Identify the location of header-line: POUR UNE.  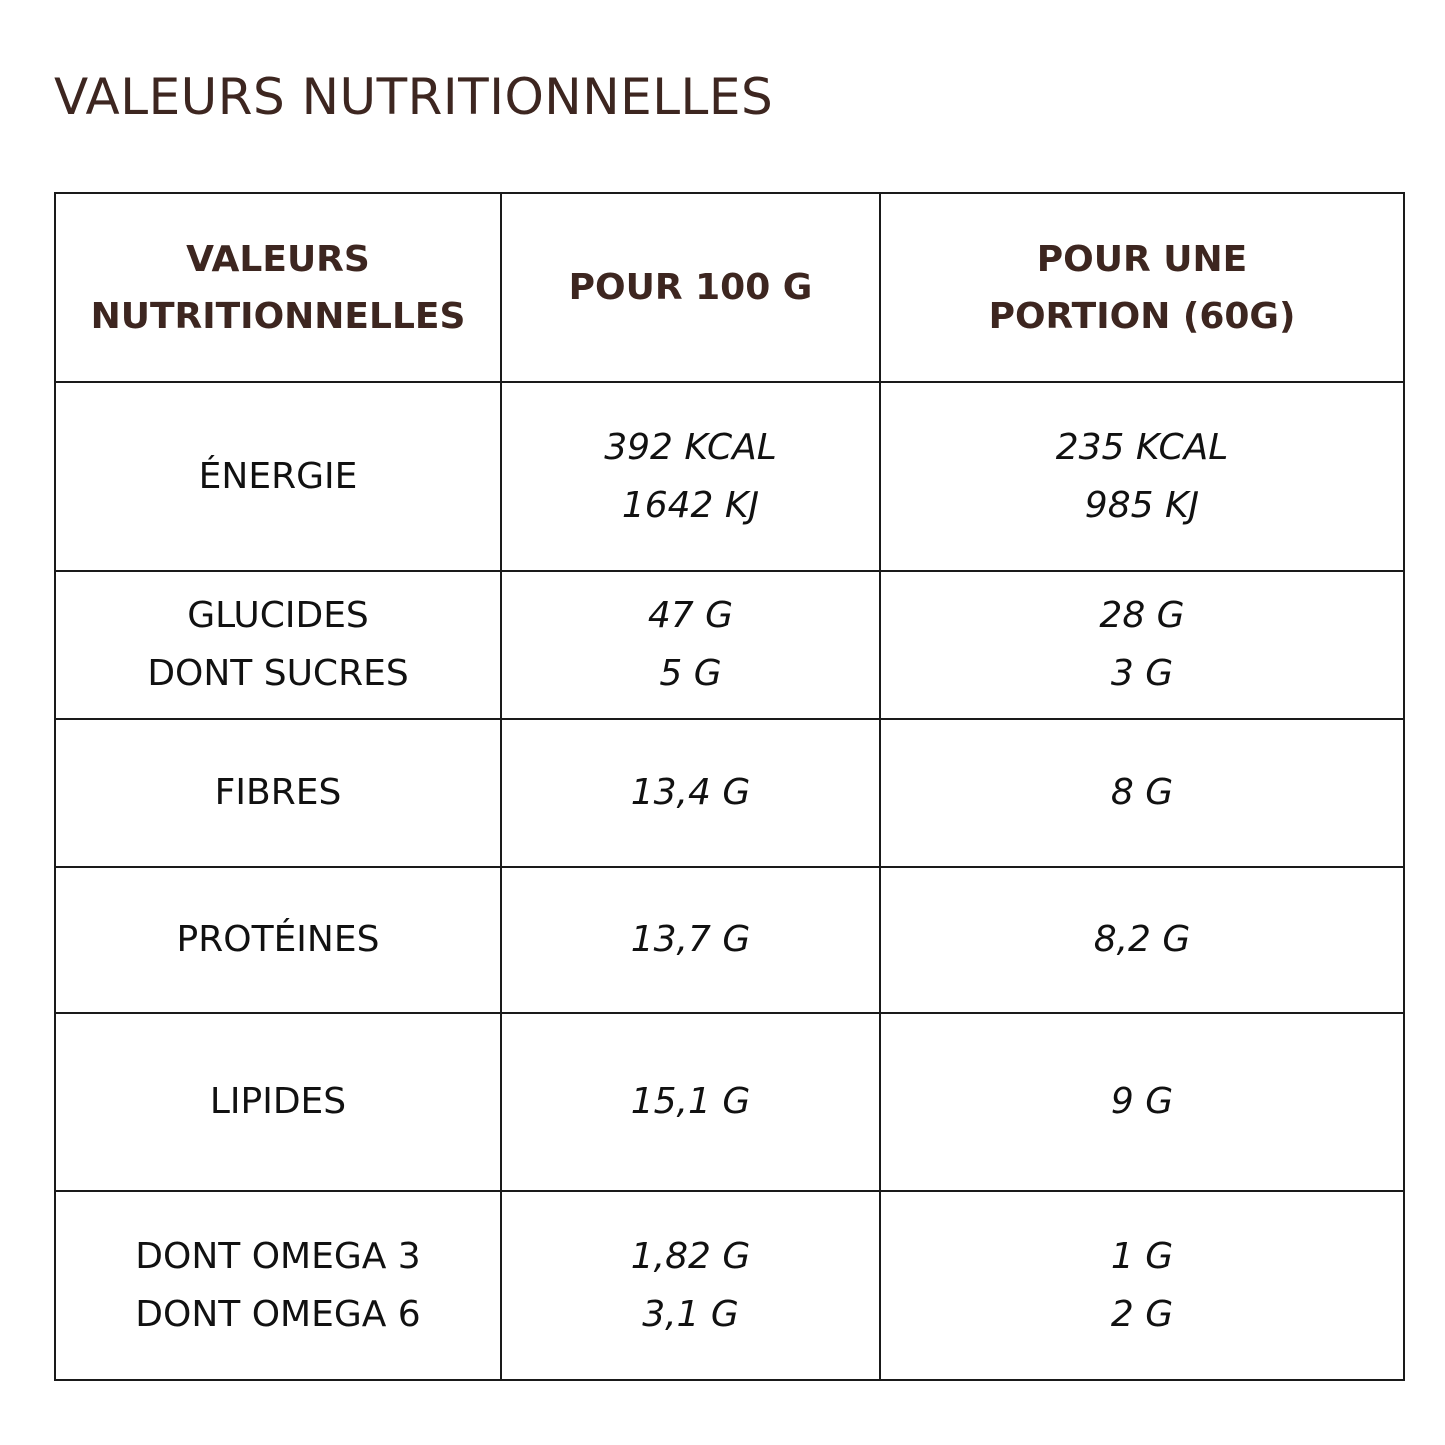
(1142, 259).